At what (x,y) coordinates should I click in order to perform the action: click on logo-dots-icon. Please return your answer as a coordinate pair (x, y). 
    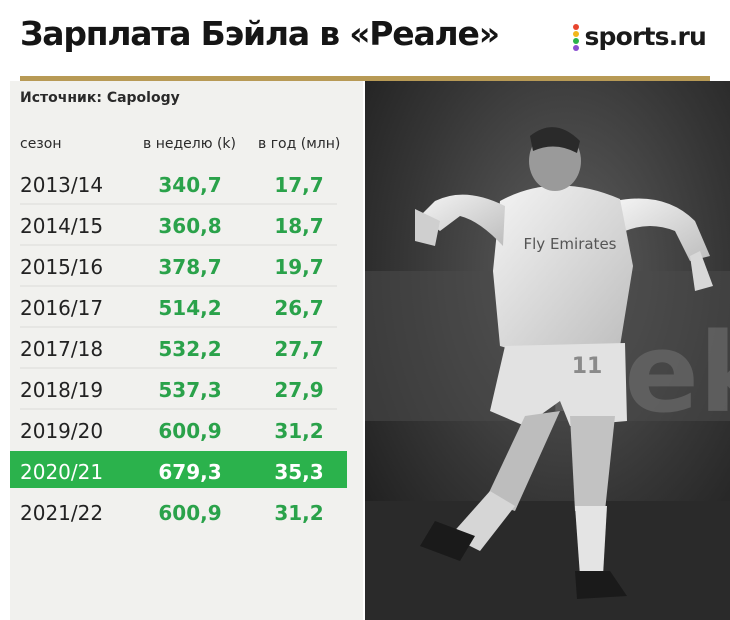
    Looking at the image, I should click on (576, 37).